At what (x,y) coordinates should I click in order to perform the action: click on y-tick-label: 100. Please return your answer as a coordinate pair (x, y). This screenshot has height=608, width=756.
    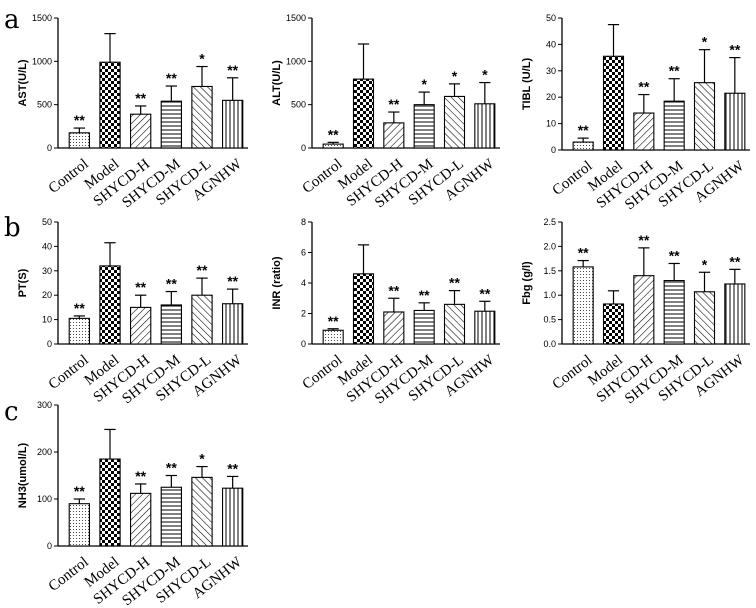
    Looking at the image, I should click on (44, 499).